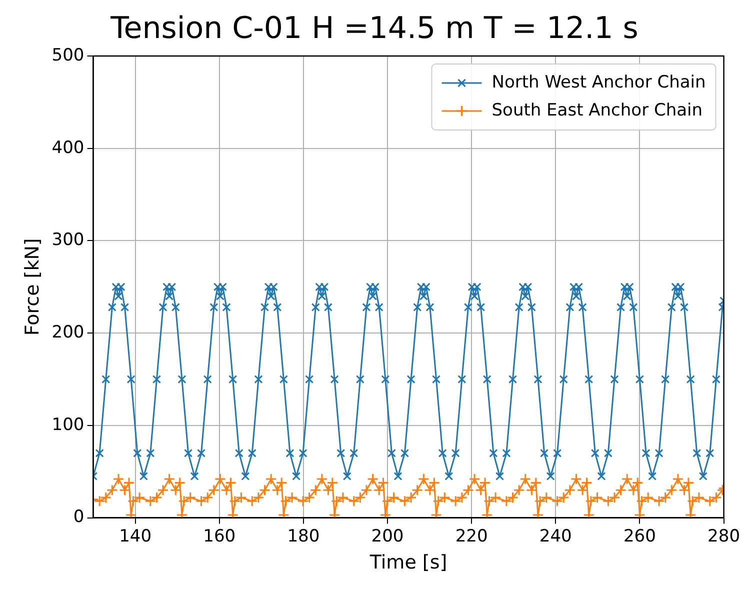 The image size is (751, 591). I want to click on y-axis-title: Force [kN], so click(32, 287).